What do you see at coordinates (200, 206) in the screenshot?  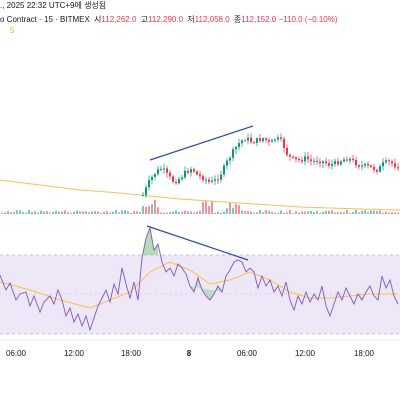 I see `volume-bars` at bounding box center [200, 206].